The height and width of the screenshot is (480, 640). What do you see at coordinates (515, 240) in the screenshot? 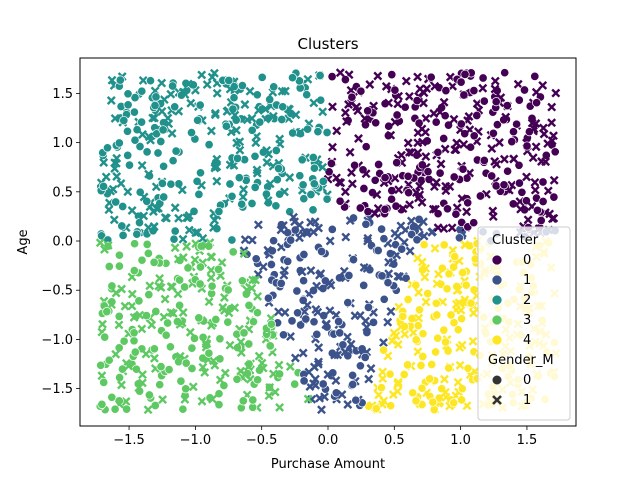
I see `legend-hue-title: Cluster` at bounding box center [515, 240].